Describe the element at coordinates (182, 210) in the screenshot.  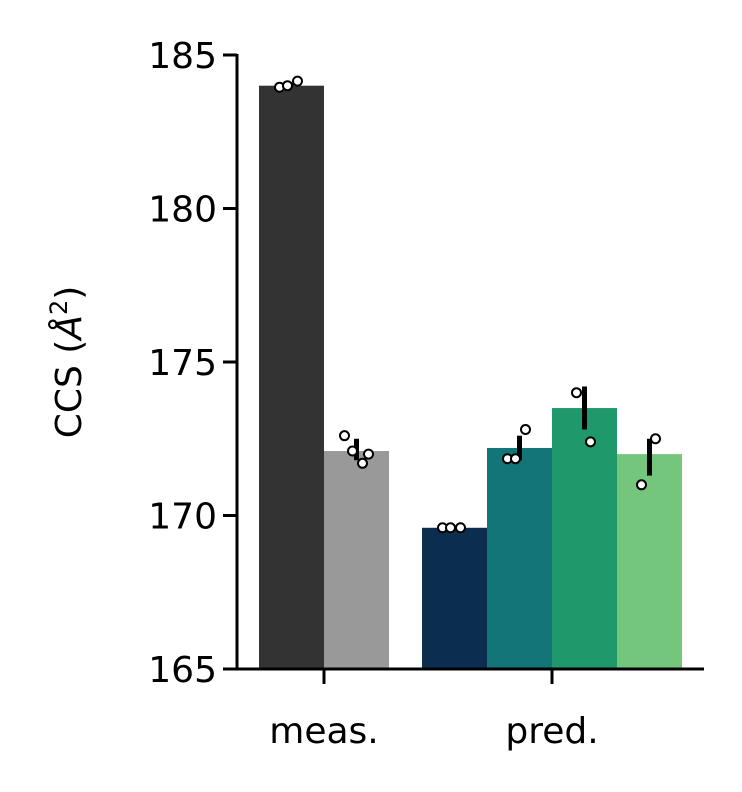
I see `y-tick-label: 180` at that location.